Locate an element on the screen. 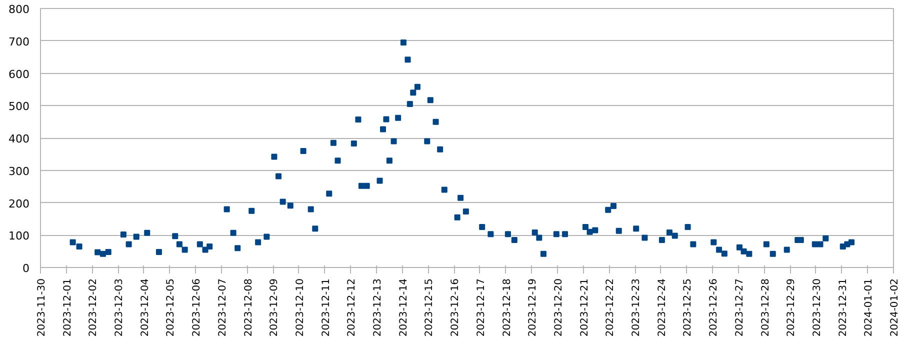 Image resolution: width=903 pixels, height=339 pixels. x-tick-label: 2023-12-21 is located at coordinates (584, 307).